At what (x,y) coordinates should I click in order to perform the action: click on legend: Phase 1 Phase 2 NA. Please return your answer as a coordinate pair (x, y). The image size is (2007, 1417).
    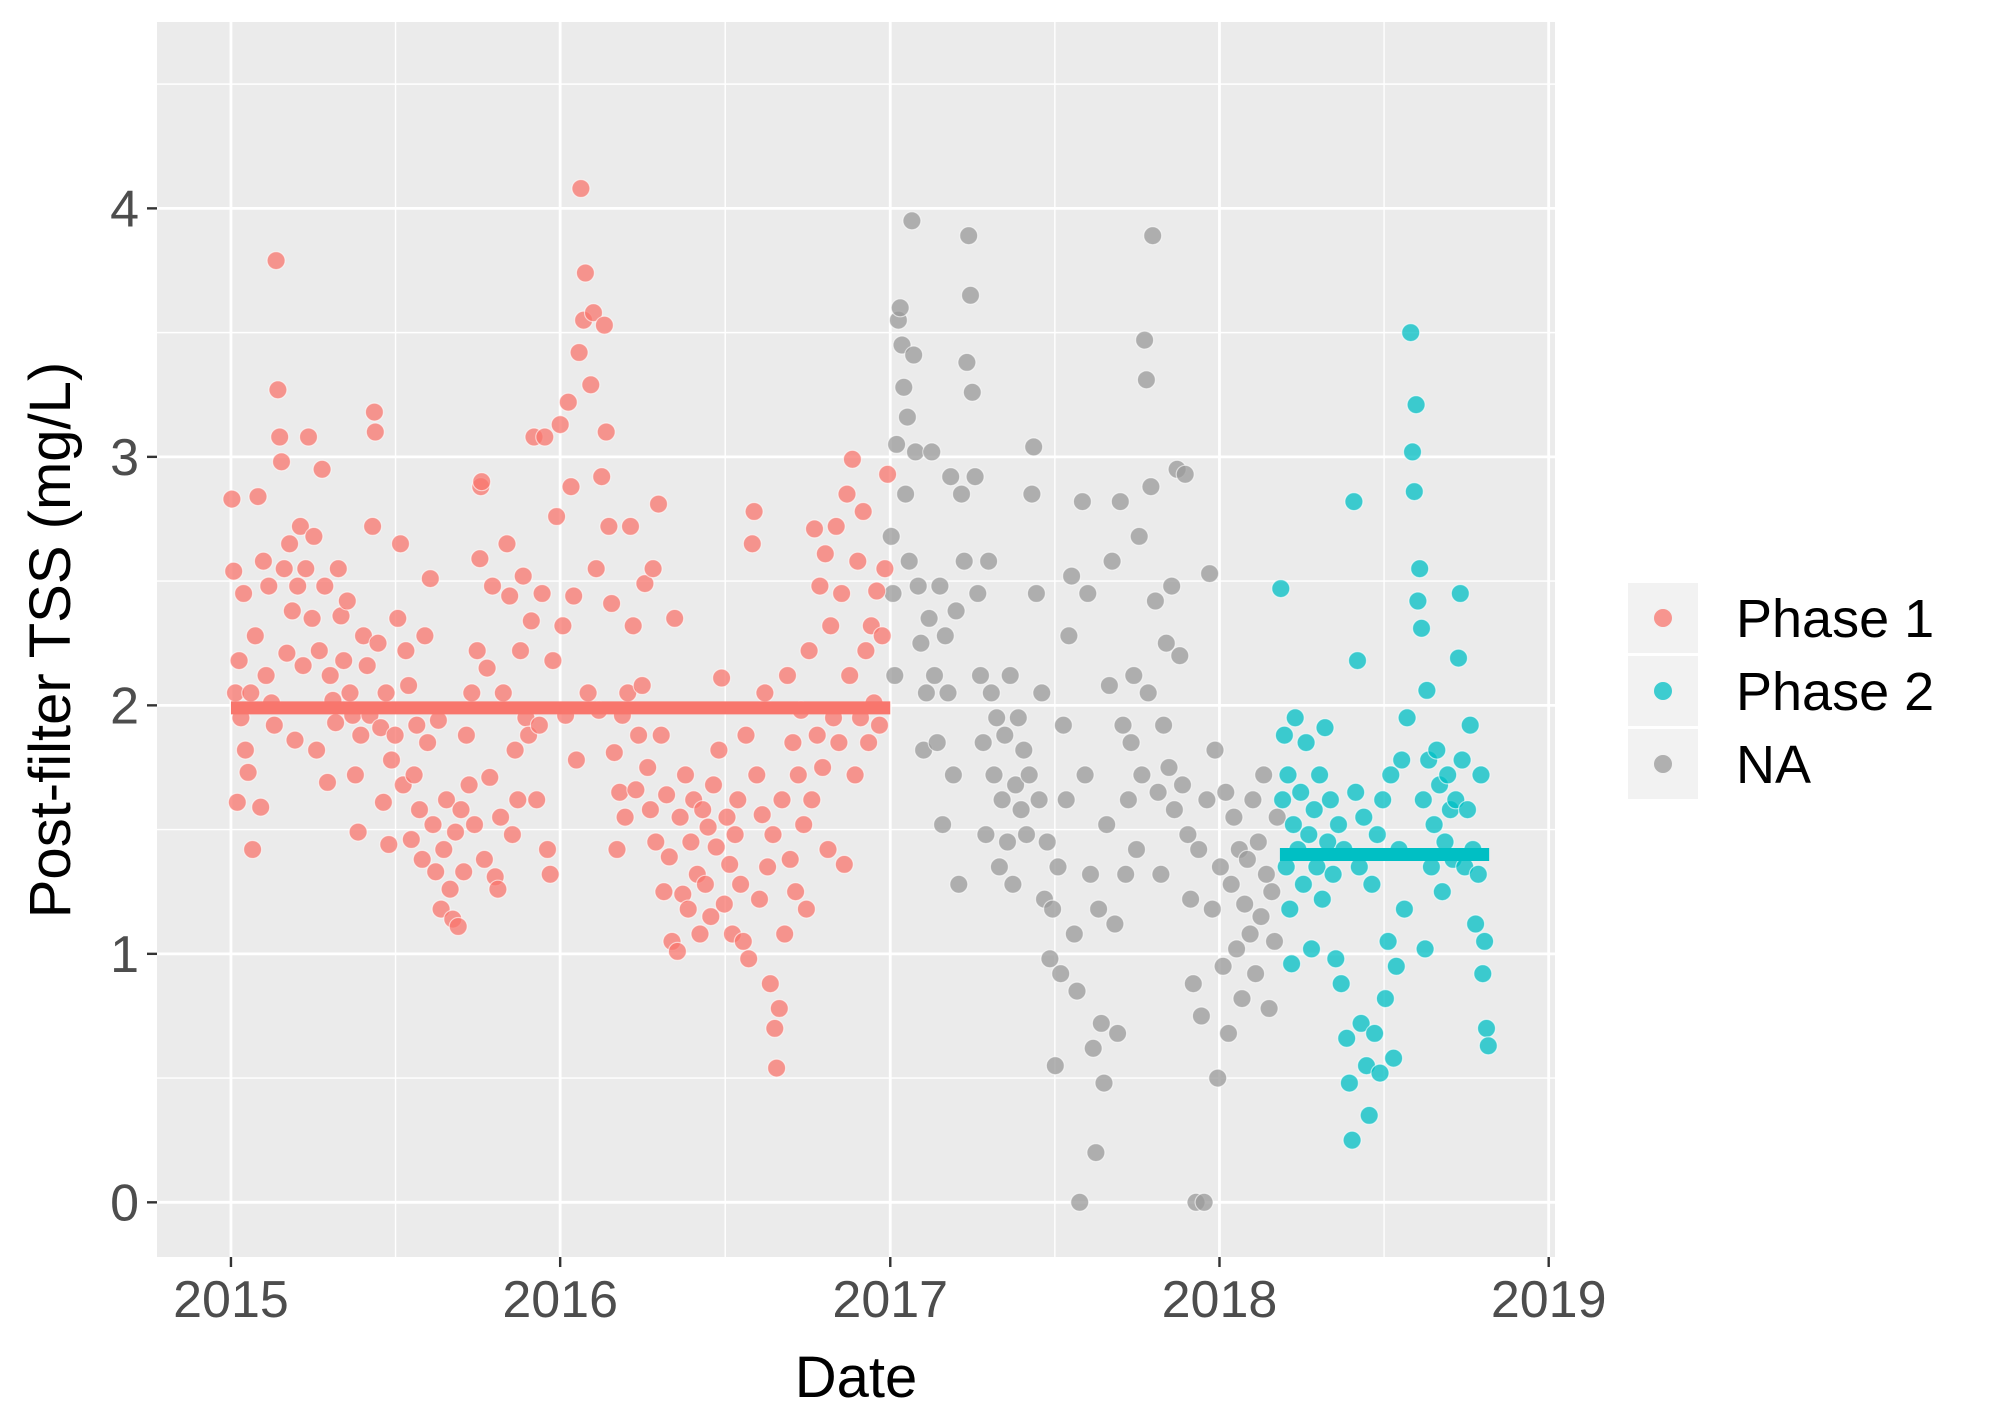
    Looking at the image, I should click on (1781, 691).